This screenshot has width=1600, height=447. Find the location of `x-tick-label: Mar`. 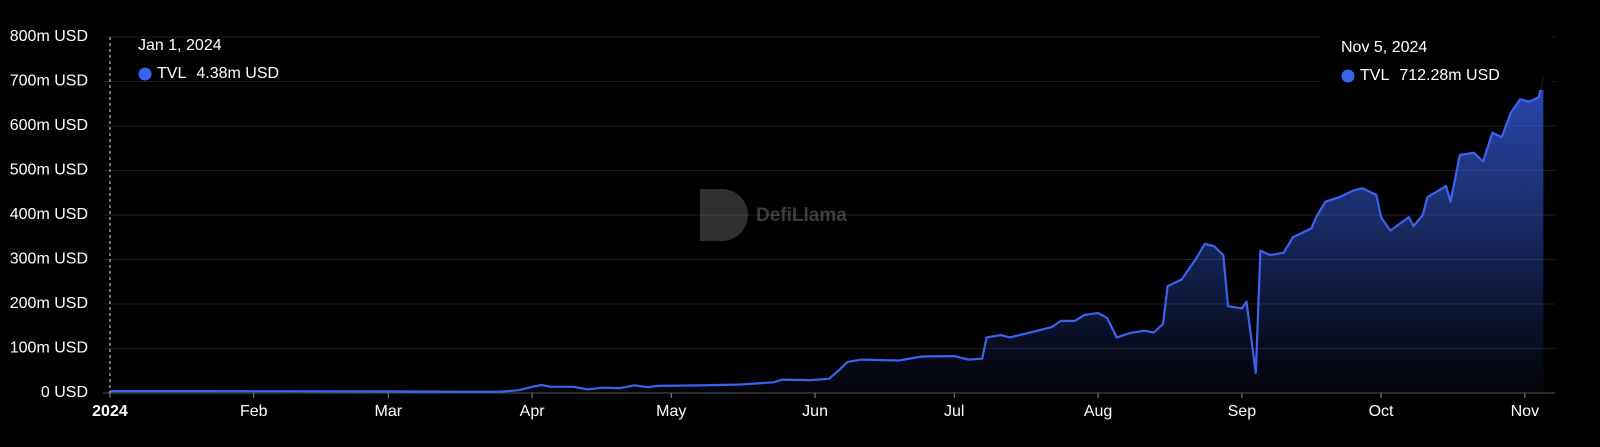

x-tick-label: Mar is located at coordinates (389, 411).